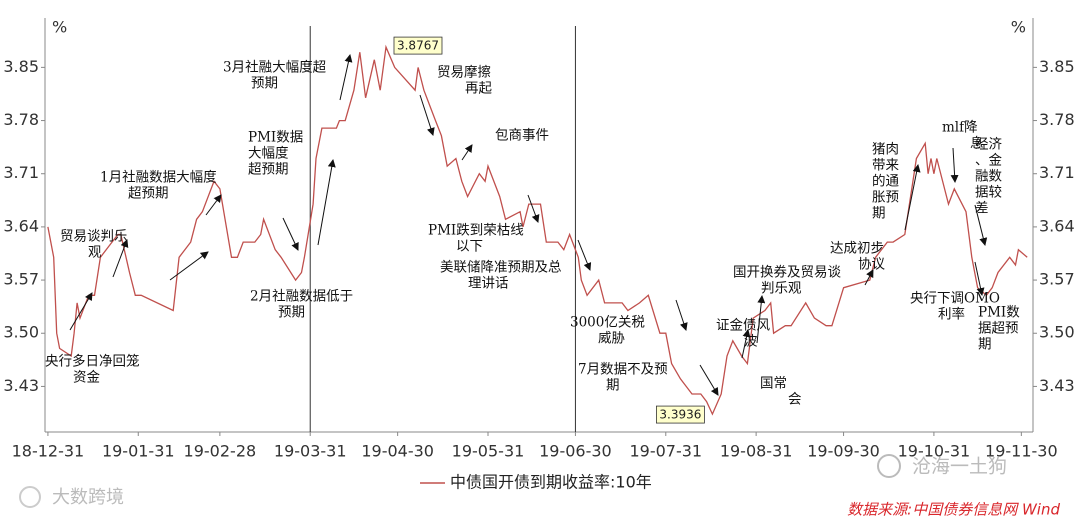  What do you see at coordinates (872, 265) in the screenshot?
I see `annotation: 协议` at bounding box center [872, 265].